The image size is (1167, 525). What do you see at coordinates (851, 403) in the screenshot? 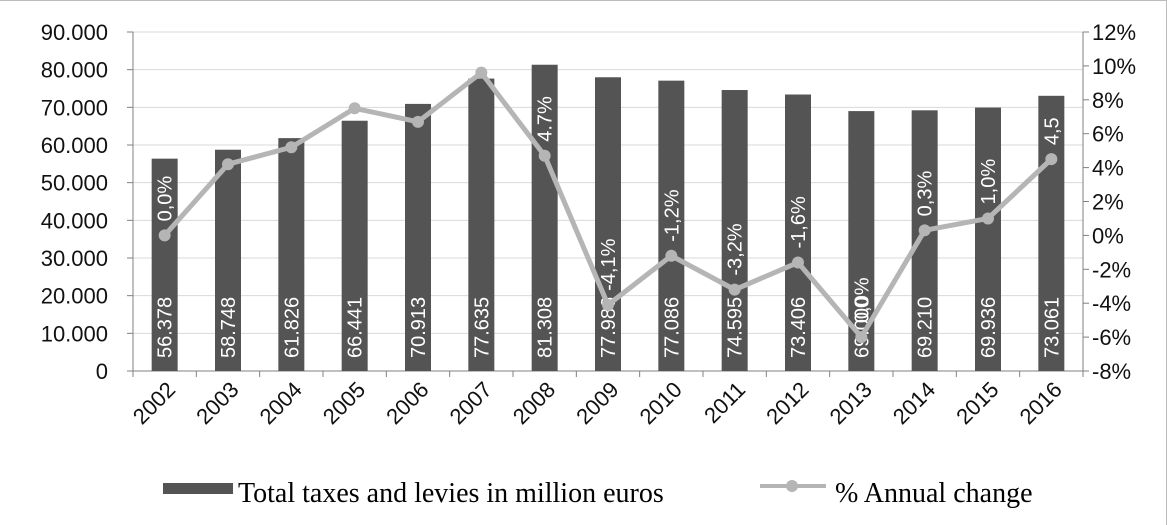
I see `x-tick-label: 2013` at bounding box center [851, 403].